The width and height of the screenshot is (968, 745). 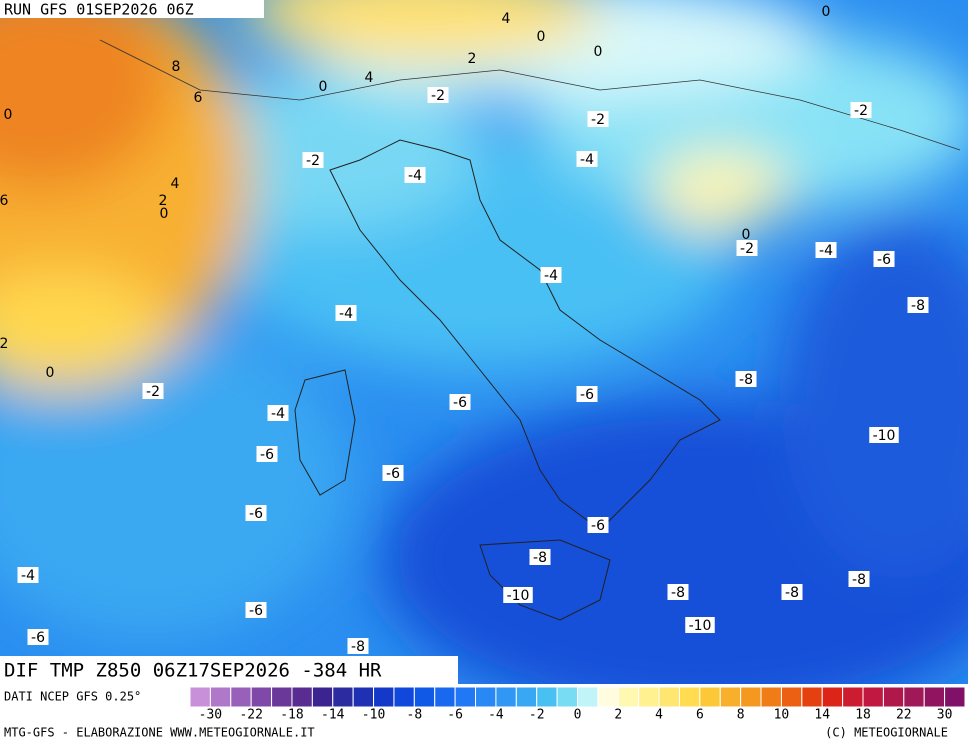 What do you see at coordinates (250, 715) in the screenshot?
I see `colorbar-label: -22` at bounding box center [250, 715].